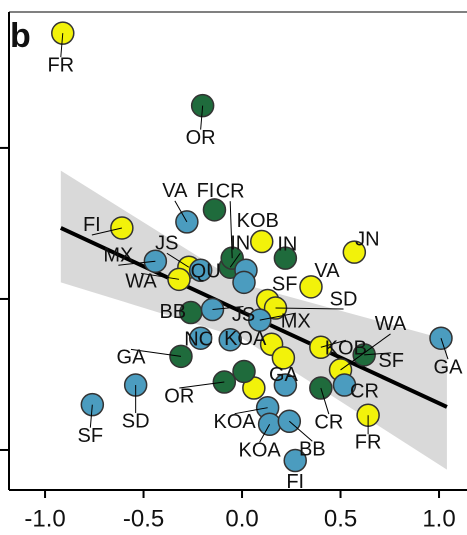 The height and width of the screenshot is (535, 467). What do you see at coordinates (241, 518) in the screenshot?
I see `x-tick-label: 0.0` at bounding box center [241, 518].